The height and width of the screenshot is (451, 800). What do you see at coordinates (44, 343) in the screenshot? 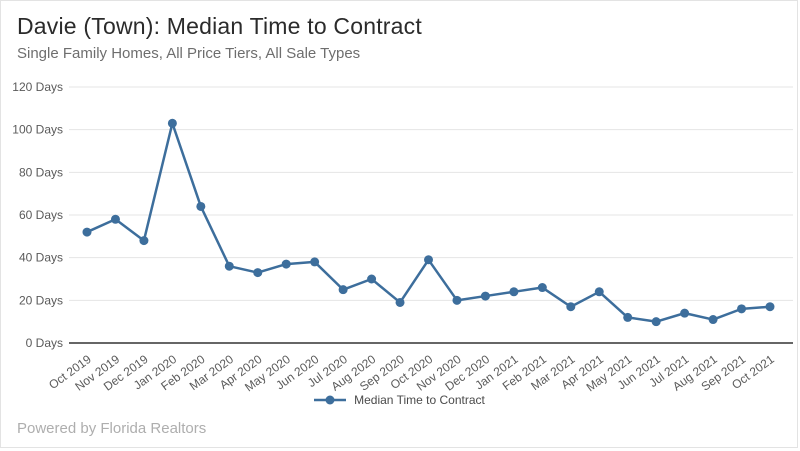
I see `y-axis-tick-label: 0 Days` at bounding box center [44, 343].